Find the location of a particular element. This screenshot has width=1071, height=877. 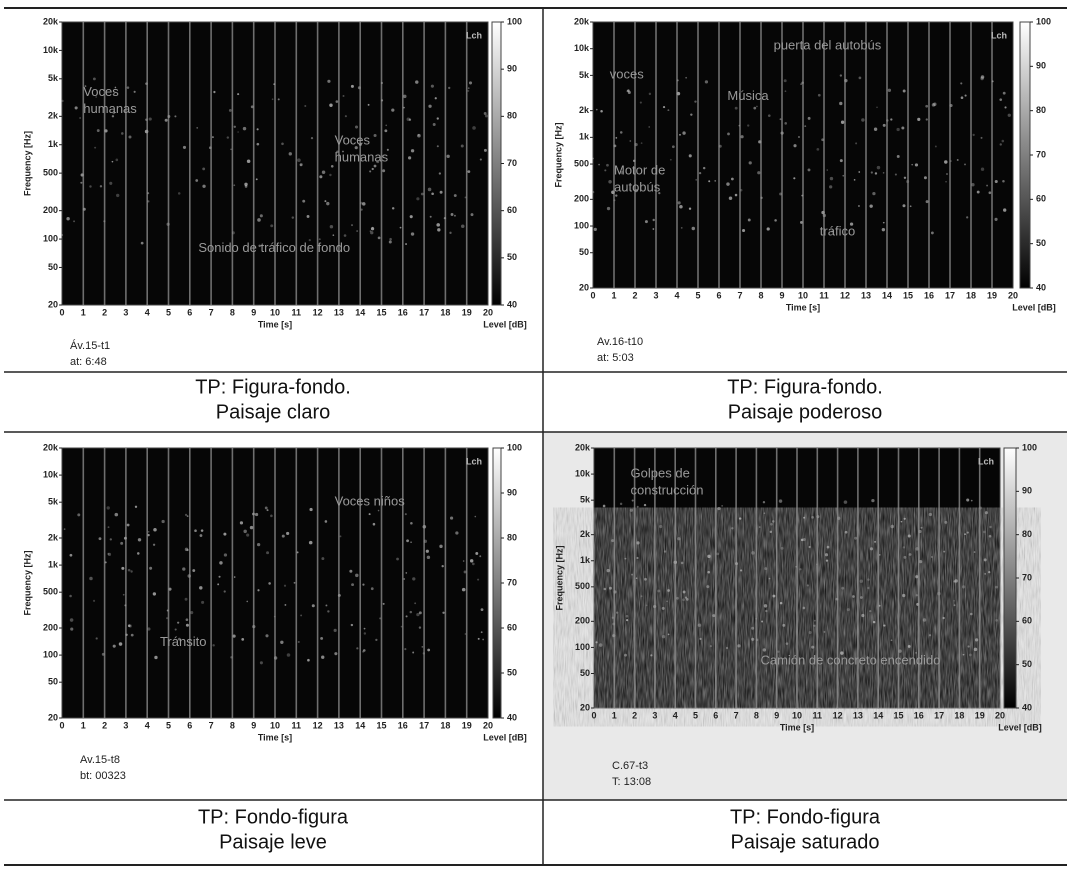

colorbar-tick-label: 70 is located at coordinates (1027, 577).